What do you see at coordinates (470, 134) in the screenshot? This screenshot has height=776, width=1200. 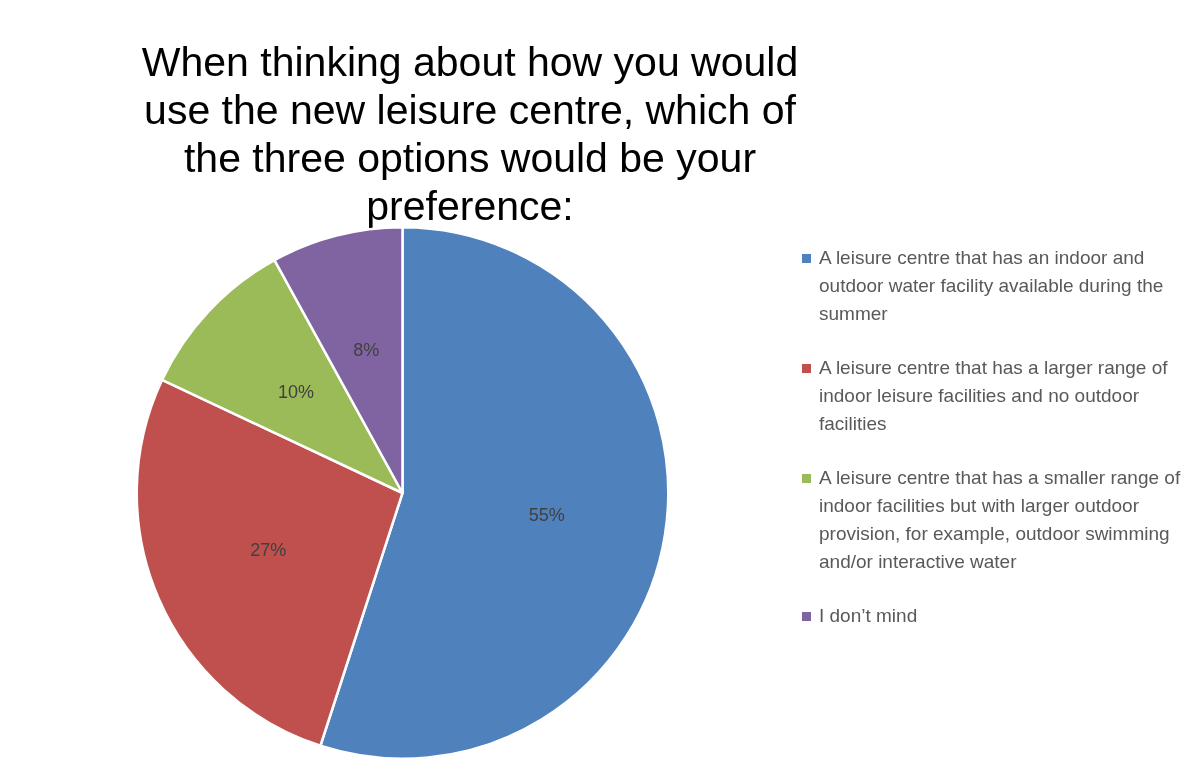 I see `chart-title: When thinking about how you would use the new leisure centre, which of the three options would be your preference:` at bounding box center [470, 134].